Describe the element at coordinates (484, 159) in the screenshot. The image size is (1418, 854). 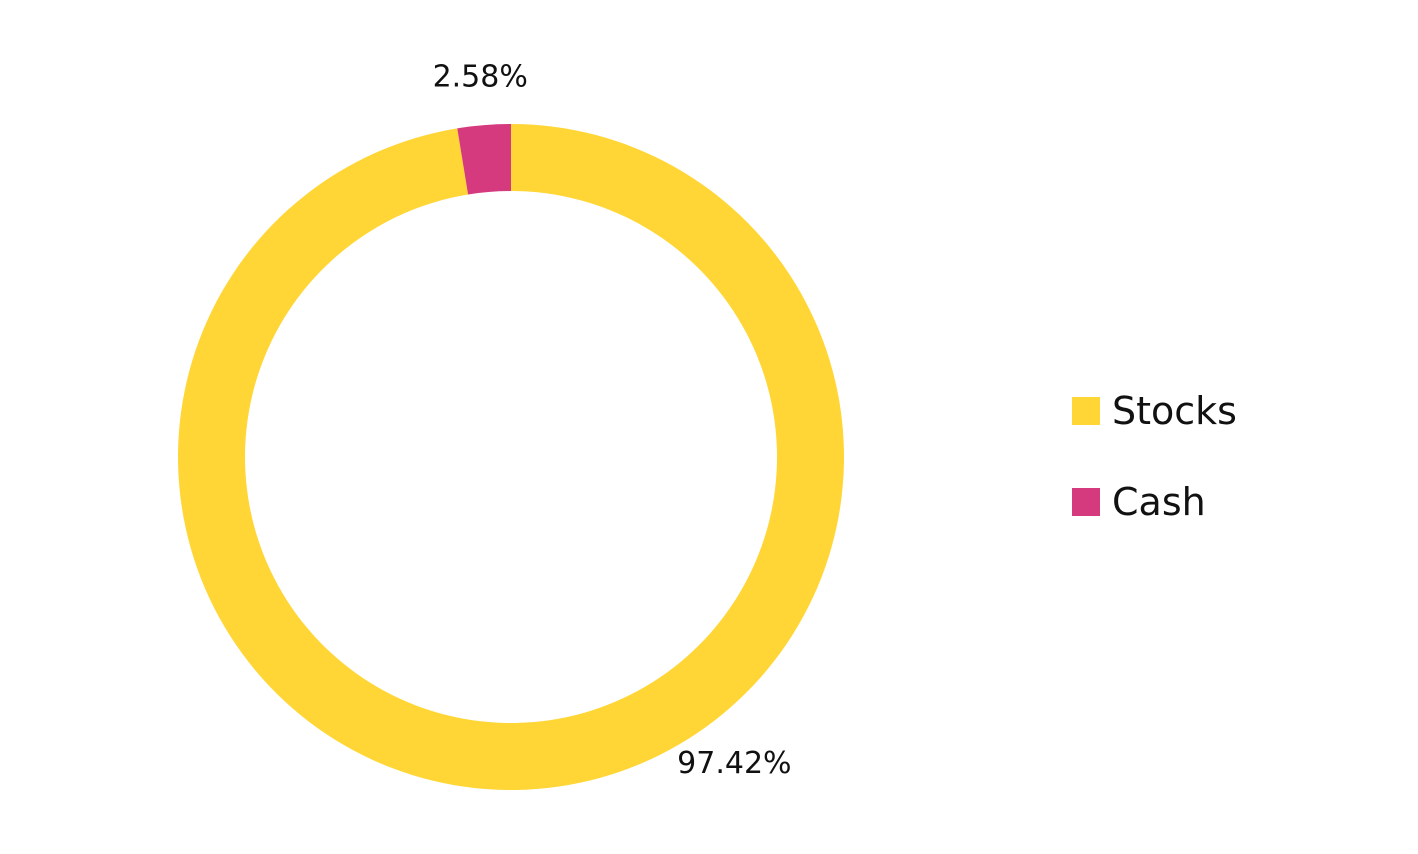
I see `slice-cash` at that location.